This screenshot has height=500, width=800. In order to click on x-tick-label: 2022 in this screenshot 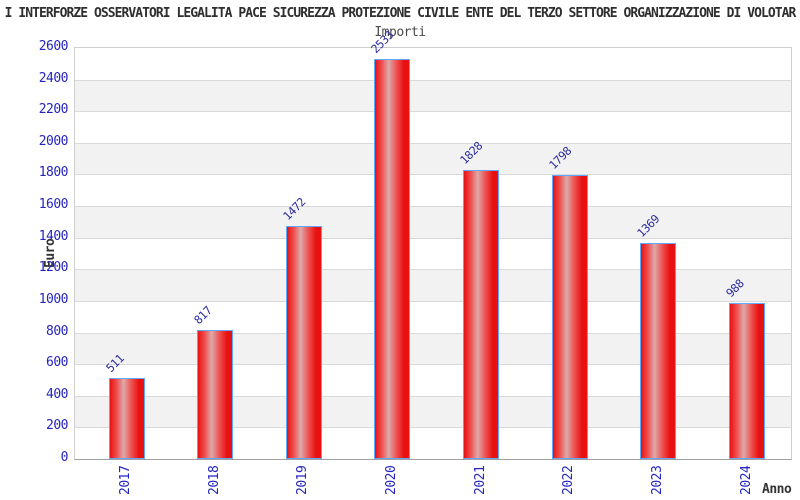, I will do `click(569, 480)`.